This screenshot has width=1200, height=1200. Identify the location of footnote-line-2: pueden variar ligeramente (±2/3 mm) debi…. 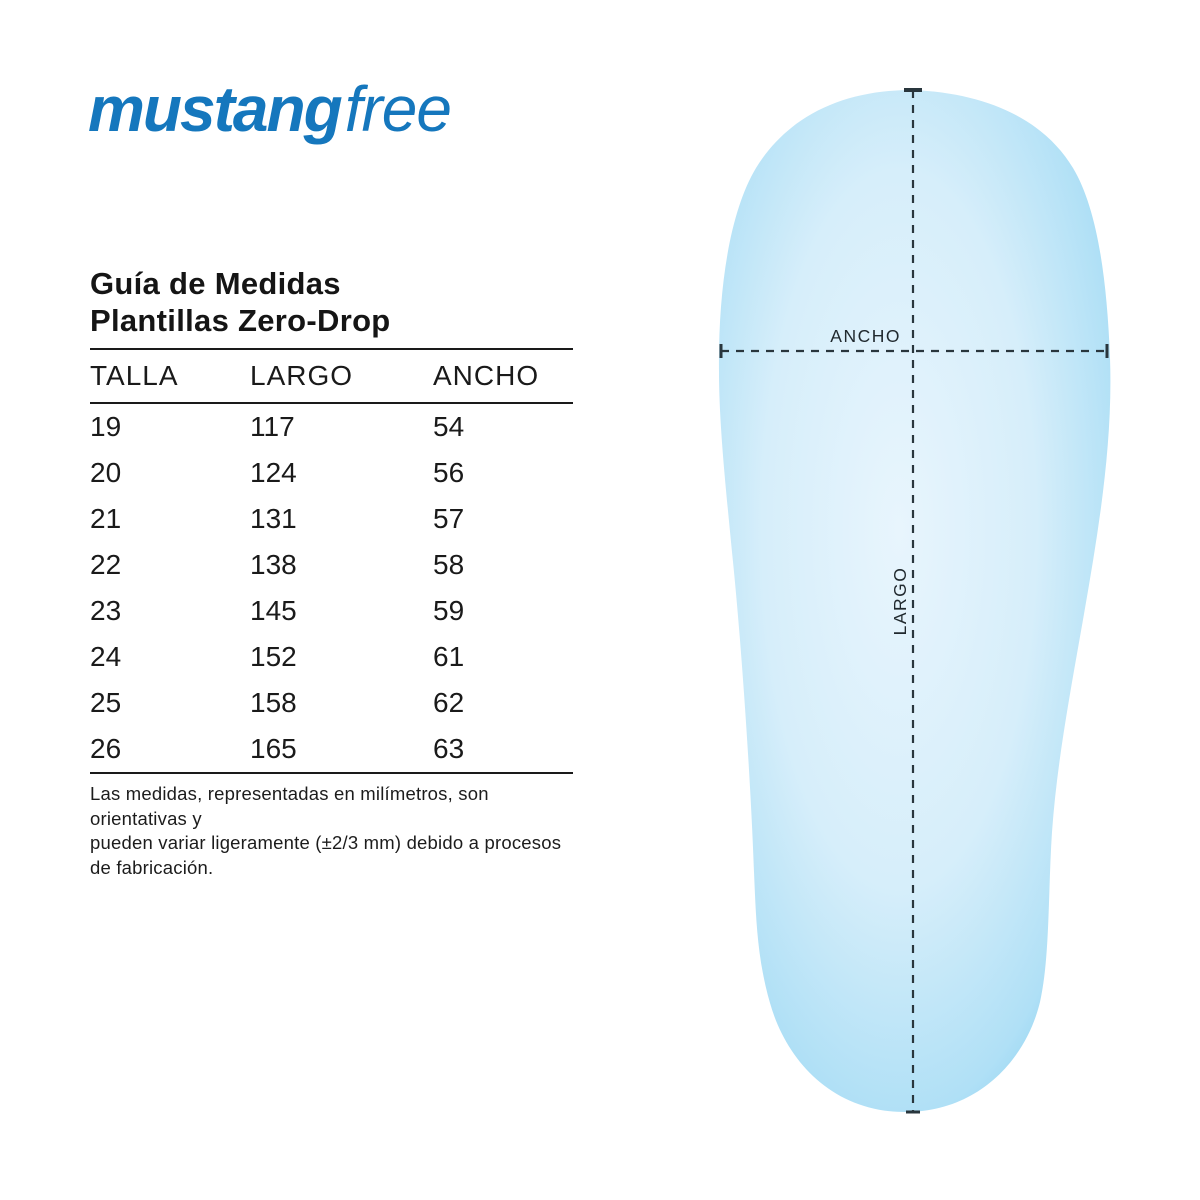
(326, 855).